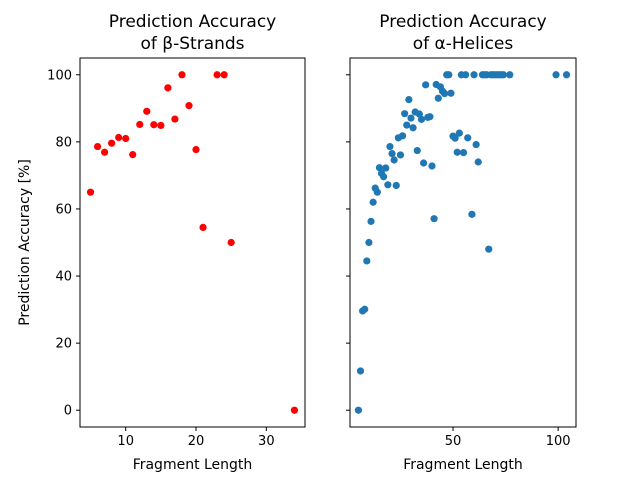  I want to click on x-tick-label: 20, so click(196, 441).